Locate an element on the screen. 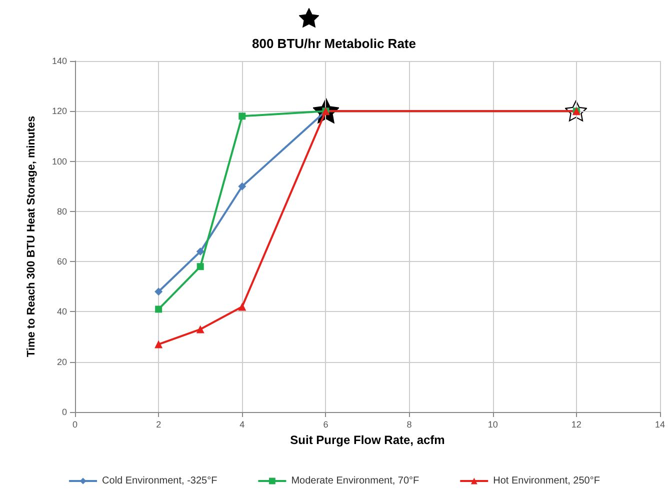  y-tick-label: 120 is located at coordinates (59, 111).